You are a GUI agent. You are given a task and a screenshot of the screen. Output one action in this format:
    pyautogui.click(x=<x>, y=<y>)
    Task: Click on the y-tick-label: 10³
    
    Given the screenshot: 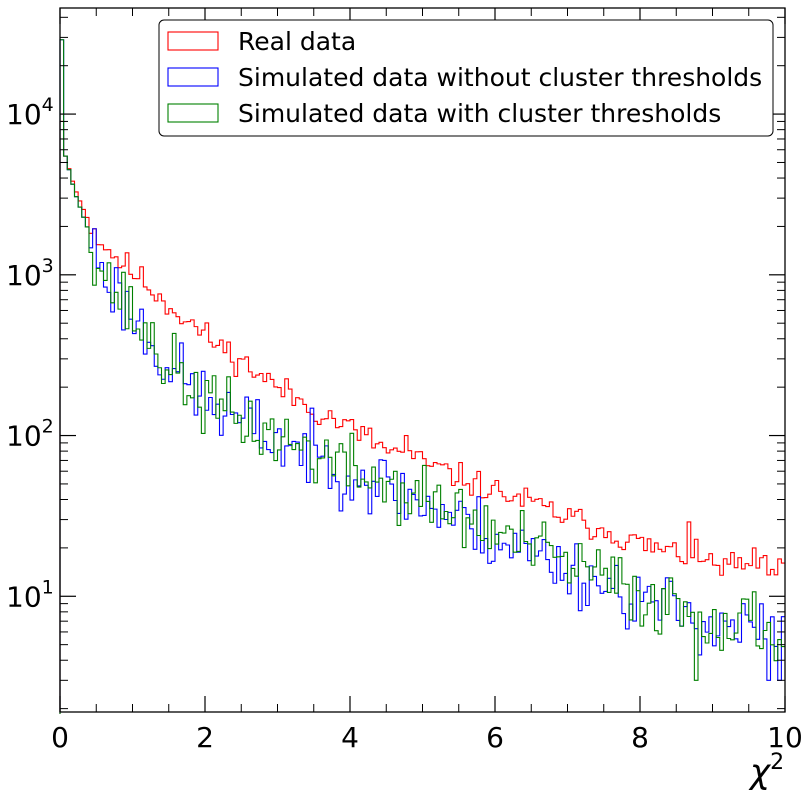 What is the action you would take?
    pyautogui.click(x=30, y=273)
    